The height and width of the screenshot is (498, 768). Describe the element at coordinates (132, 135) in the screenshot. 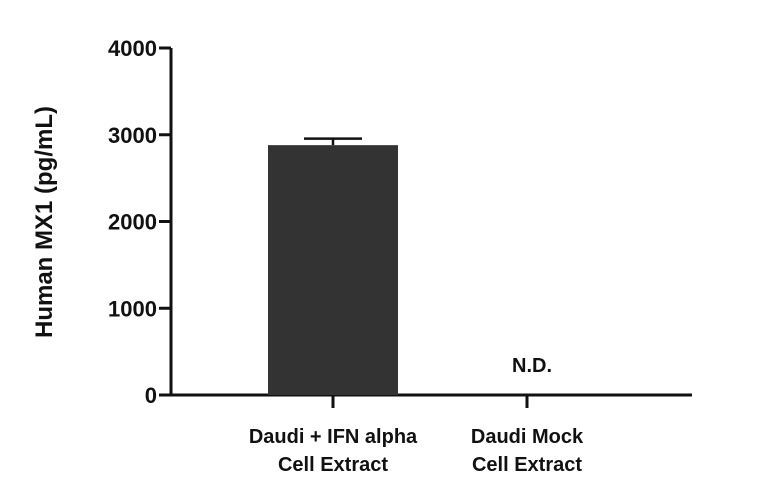

I see `y-tick-label: 3000` at that location.